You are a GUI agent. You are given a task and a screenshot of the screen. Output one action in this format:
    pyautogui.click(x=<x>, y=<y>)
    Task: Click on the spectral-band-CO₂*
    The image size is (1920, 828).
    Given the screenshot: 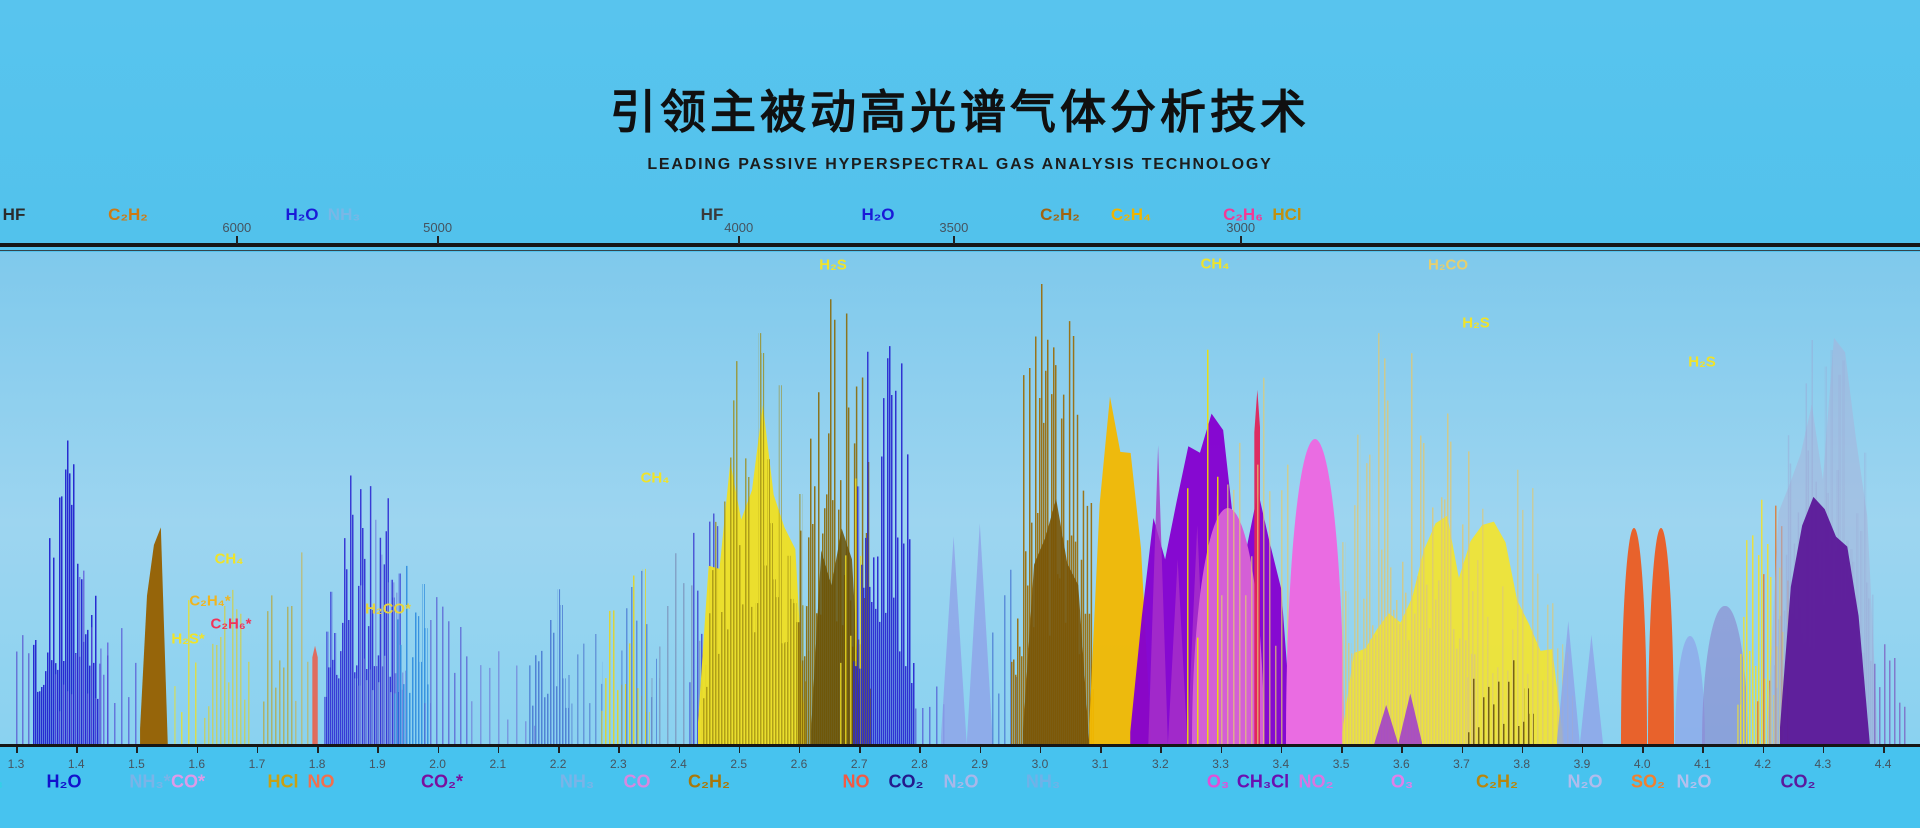 What is the action you would take?
    pyautogui.click(x=503, y=697)
    